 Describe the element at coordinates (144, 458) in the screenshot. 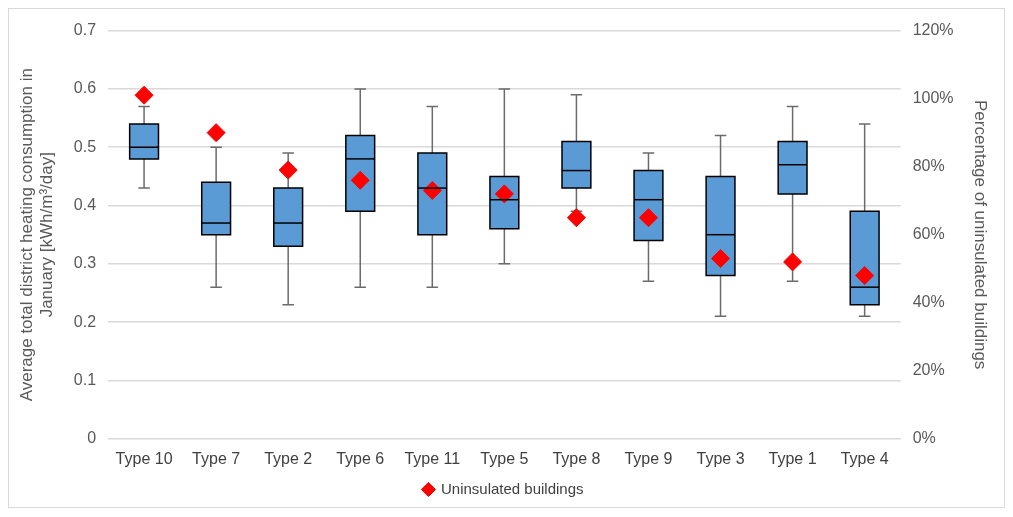

I see `x-tick-label: Type 10` at that location.